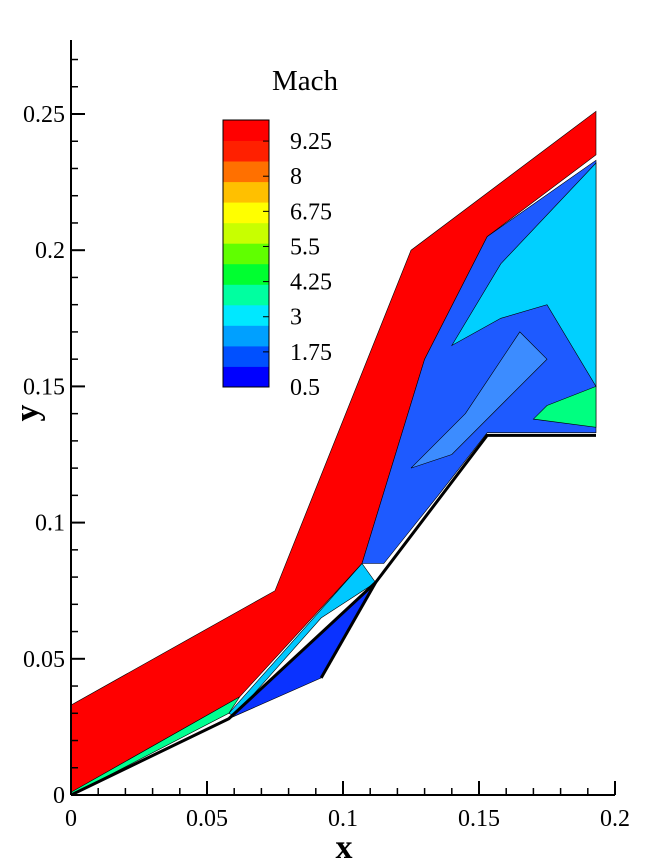 This screenshot has width=648, height=864. What do you see at coordinates (305, 388) in the screenshot?
I see `legend-label: 0.5` at bounding box center [305, 388].